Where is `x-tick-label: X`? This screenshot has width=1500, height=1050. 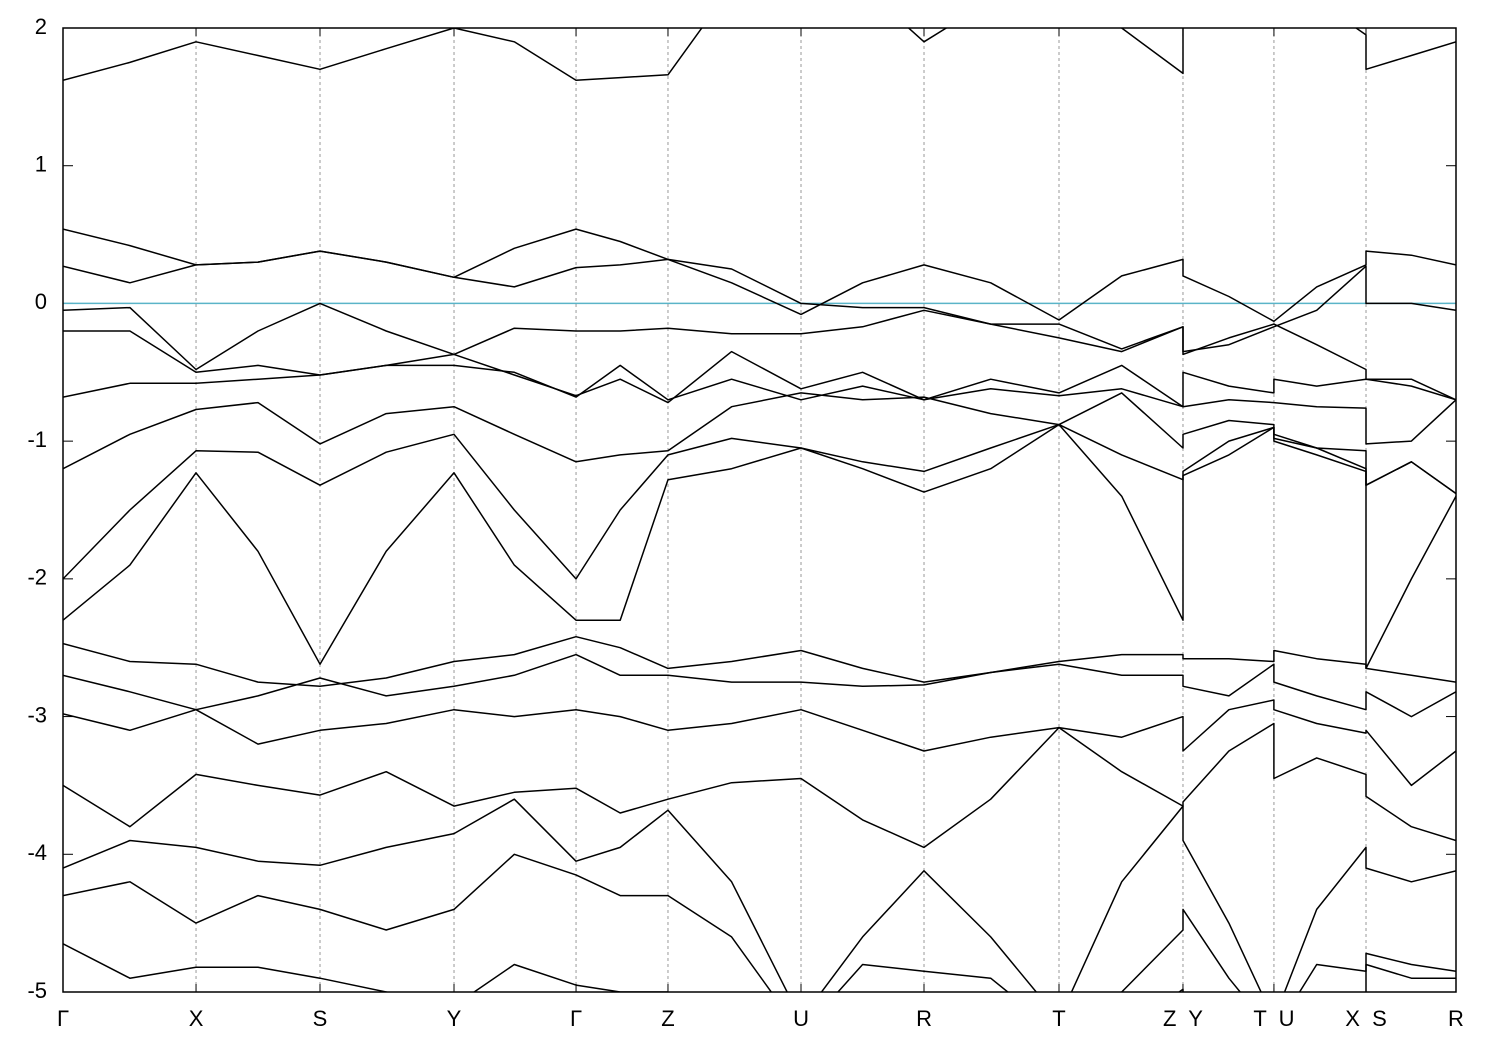 x-tick-label: X is located at coordinates (196, 1018).